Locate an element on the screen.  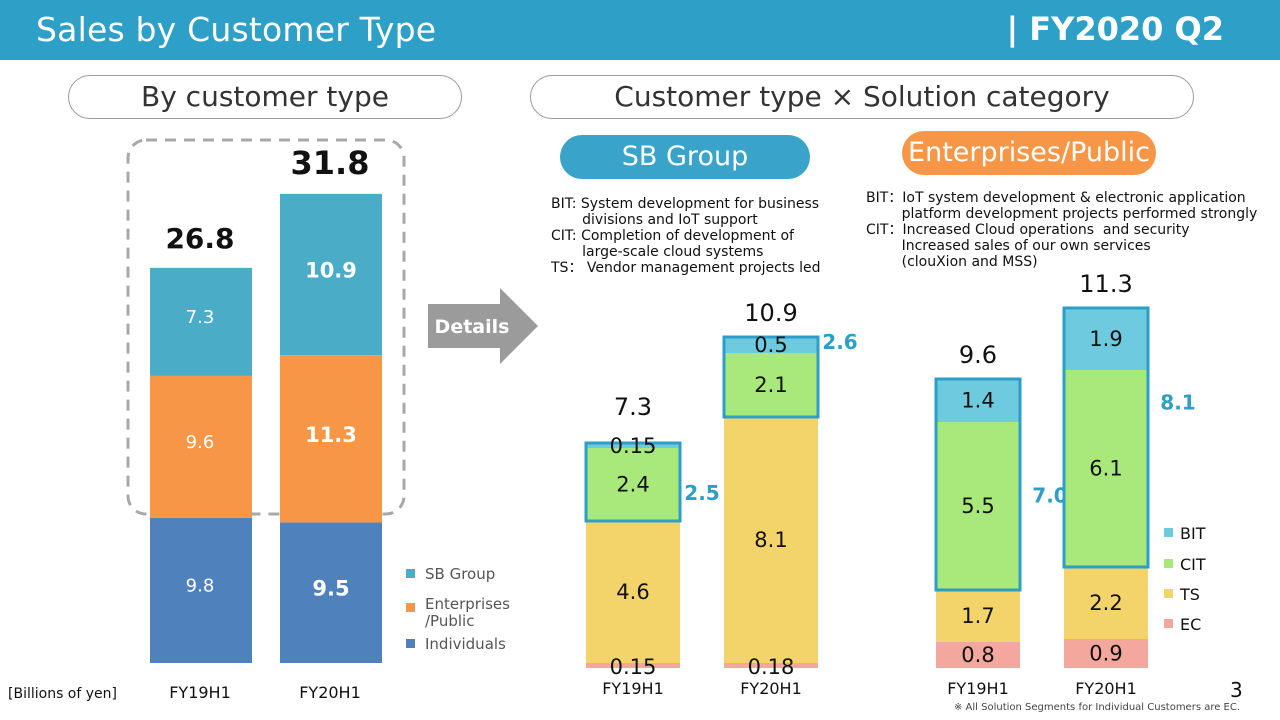
bar-enterprises-public-fy19h1 is located at coordinates (201, 446).